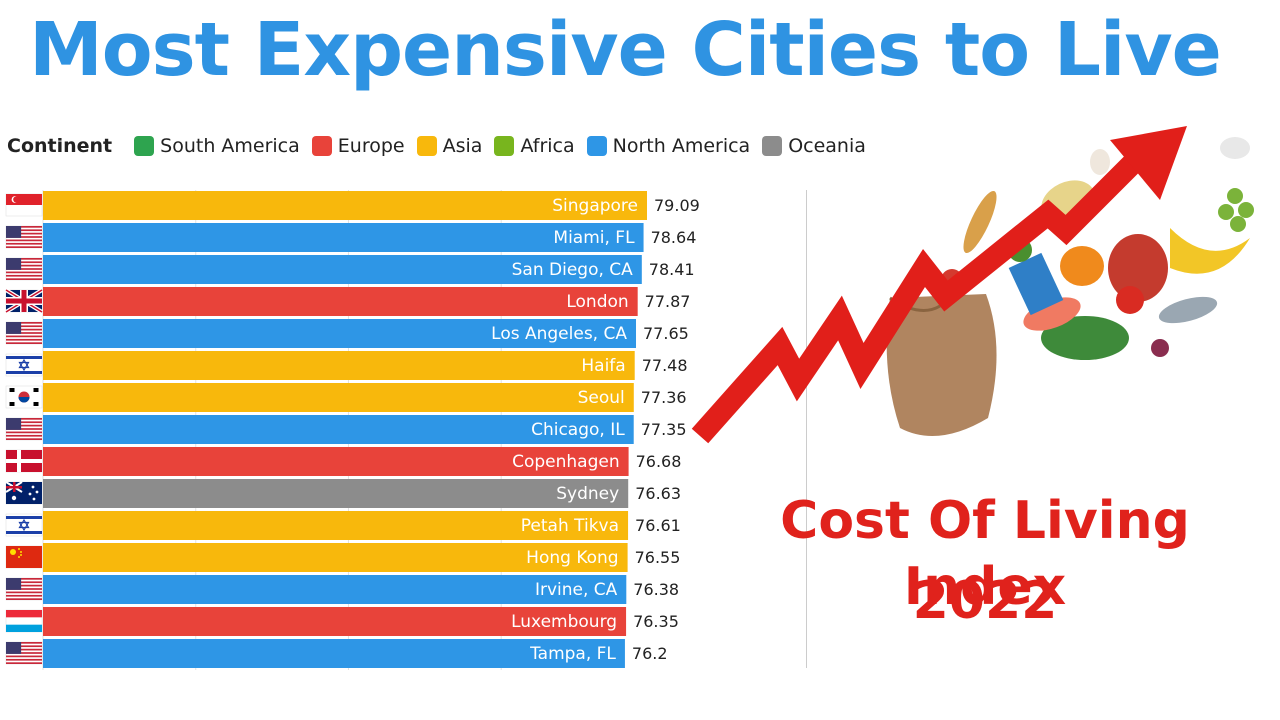  What do you see at coordinates (573, 270) in the screenshot?
I see `bar-label: San Diego, CA` at bounding box center [573, 270].